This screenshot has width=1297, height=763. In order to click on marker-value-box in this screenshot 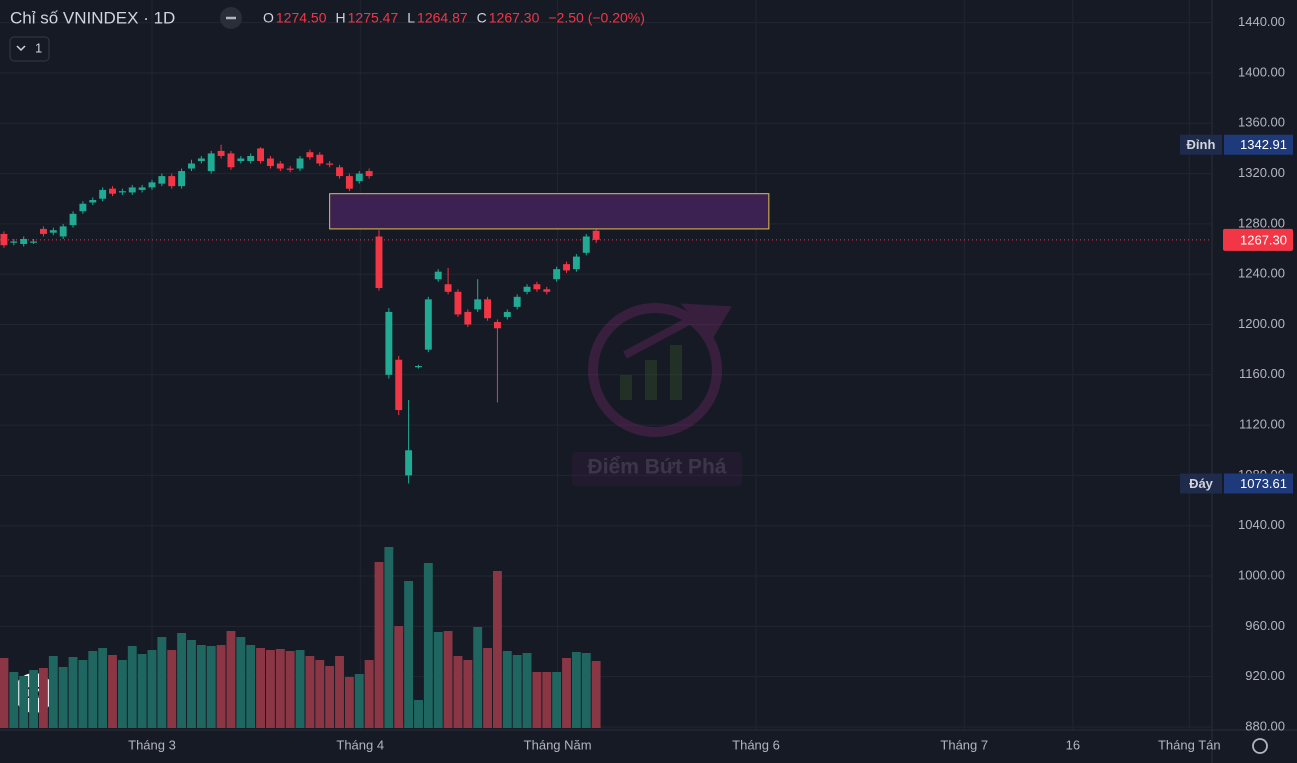, I will do `click(1258, 483)`.